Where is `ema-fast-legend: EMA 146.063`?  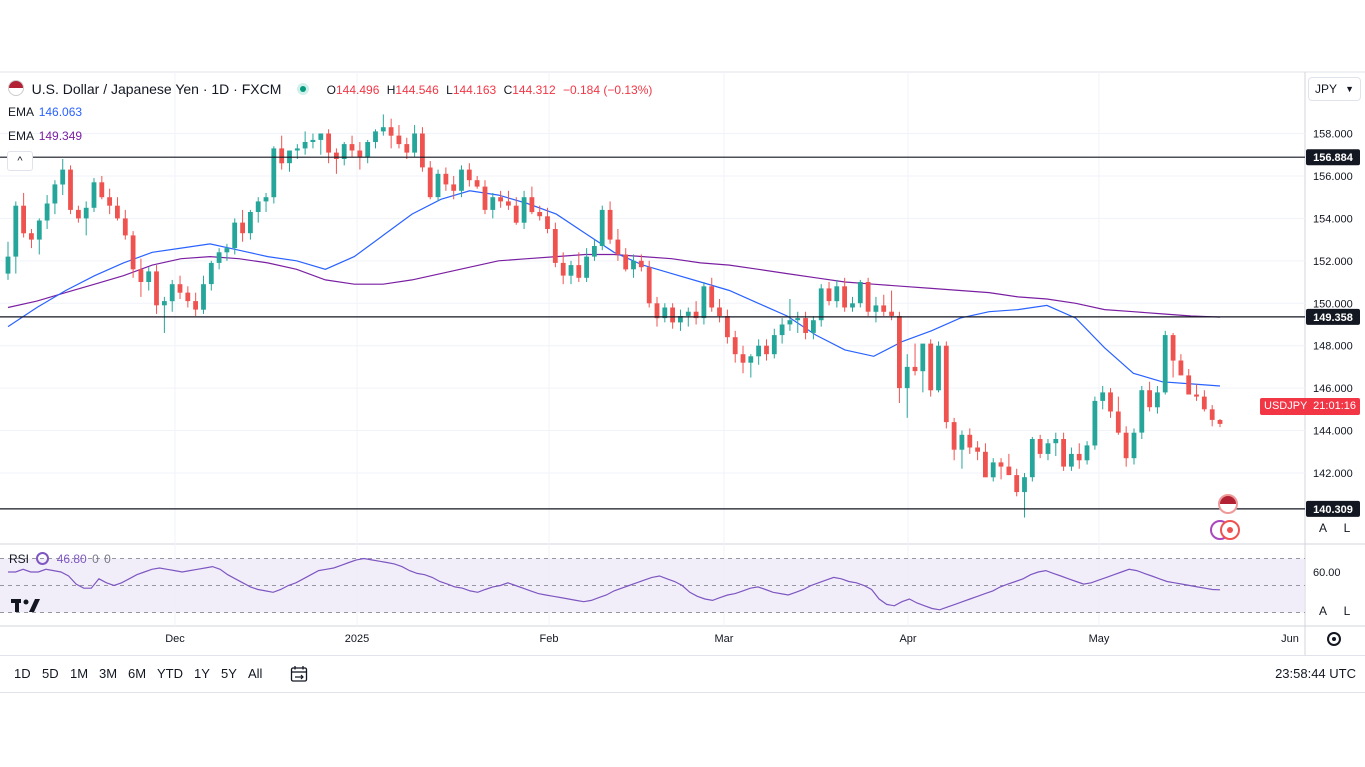 ema-fast-legend: EMA 146.063 is located at coordinates (330, 116).